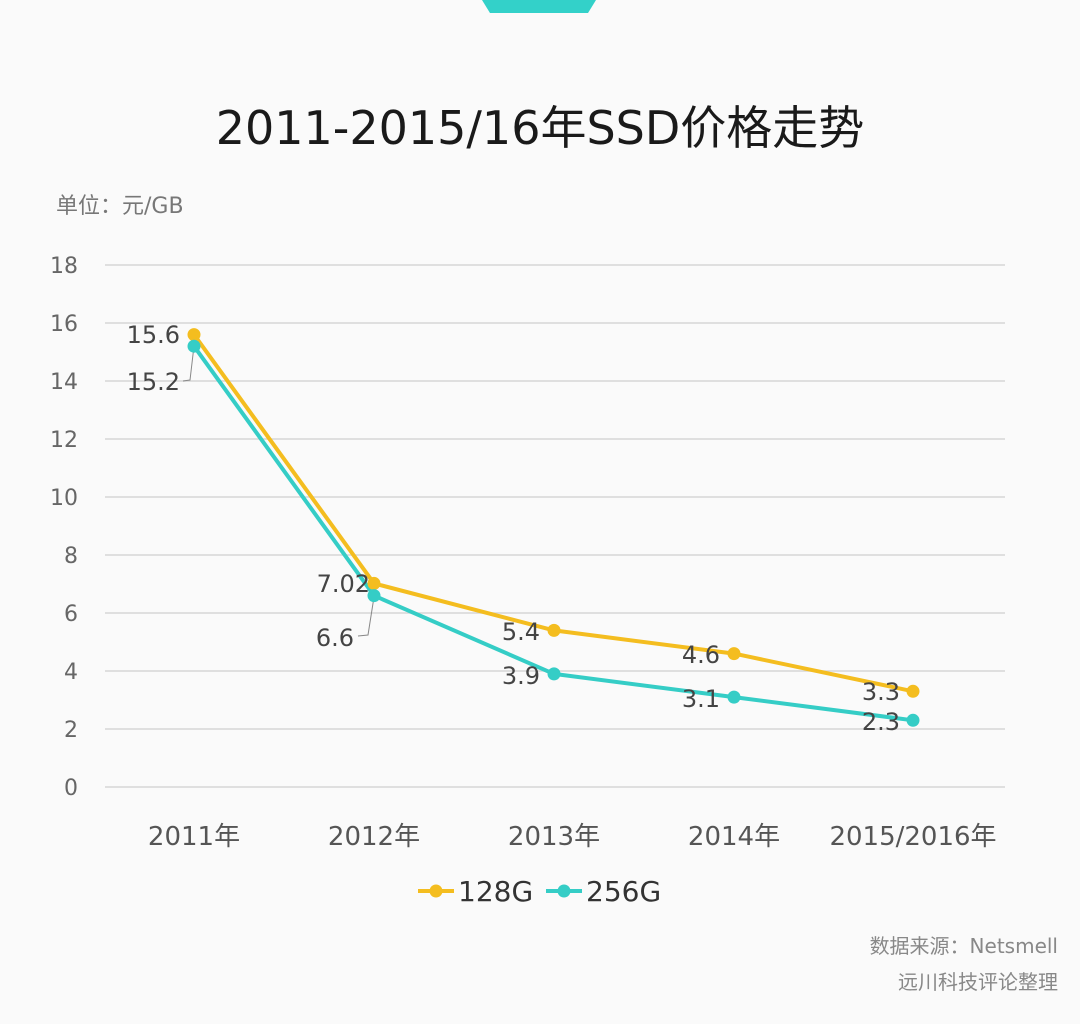 This screenshot has width=1080, height=1024. I want to click on data-label-128G: 4.6, so click(701, 655).